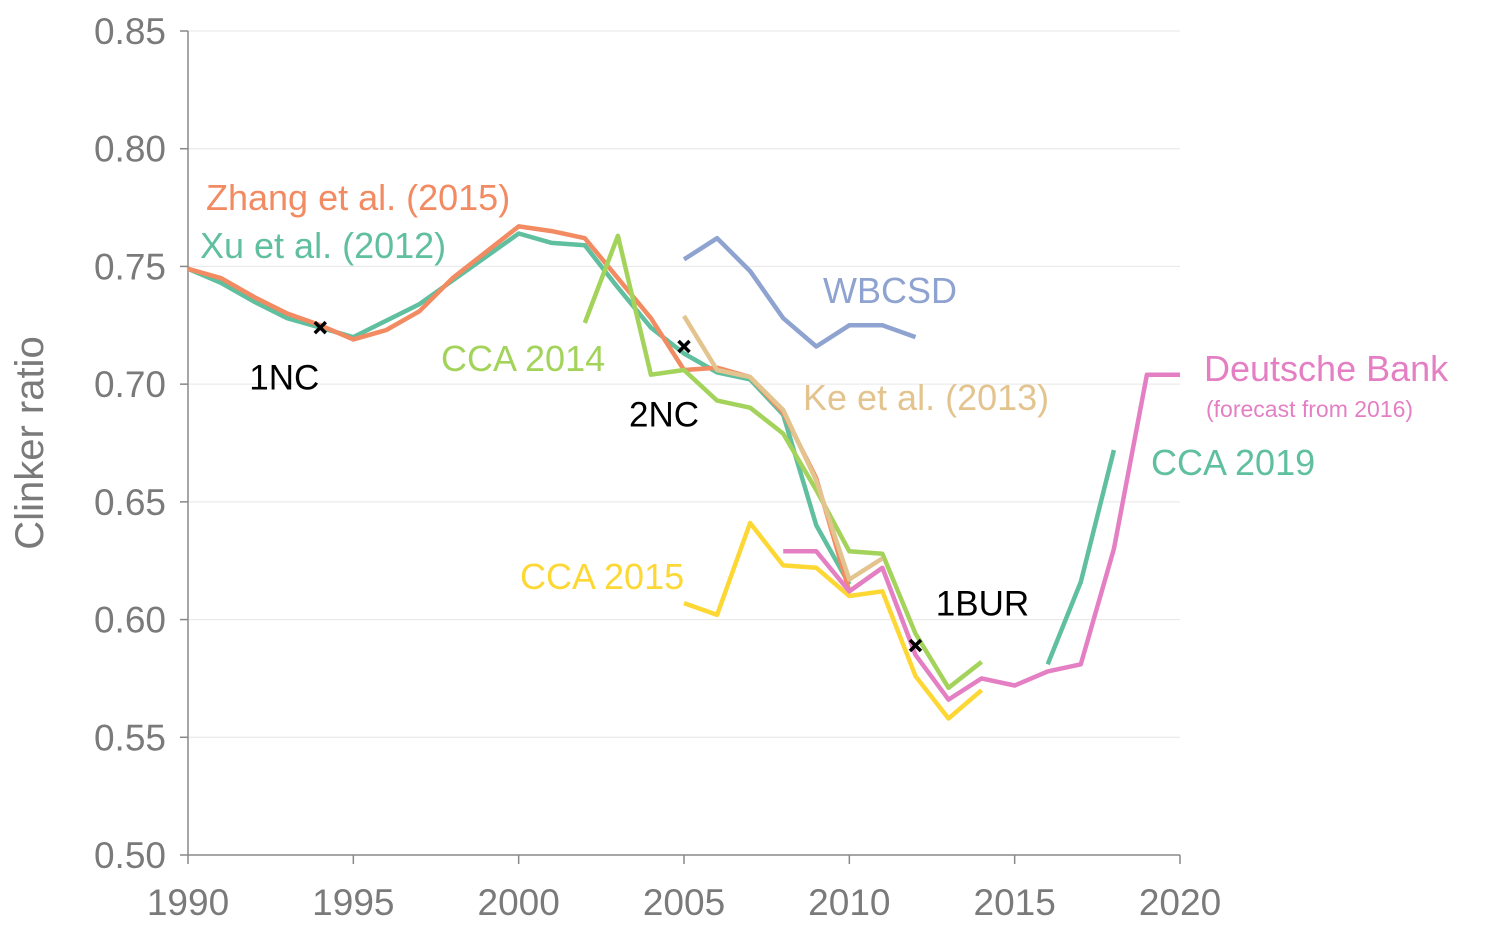 The height and width of the screenshot is (928, 1498). I want to click on y-tick-label: 0.55, so click(130, 737).